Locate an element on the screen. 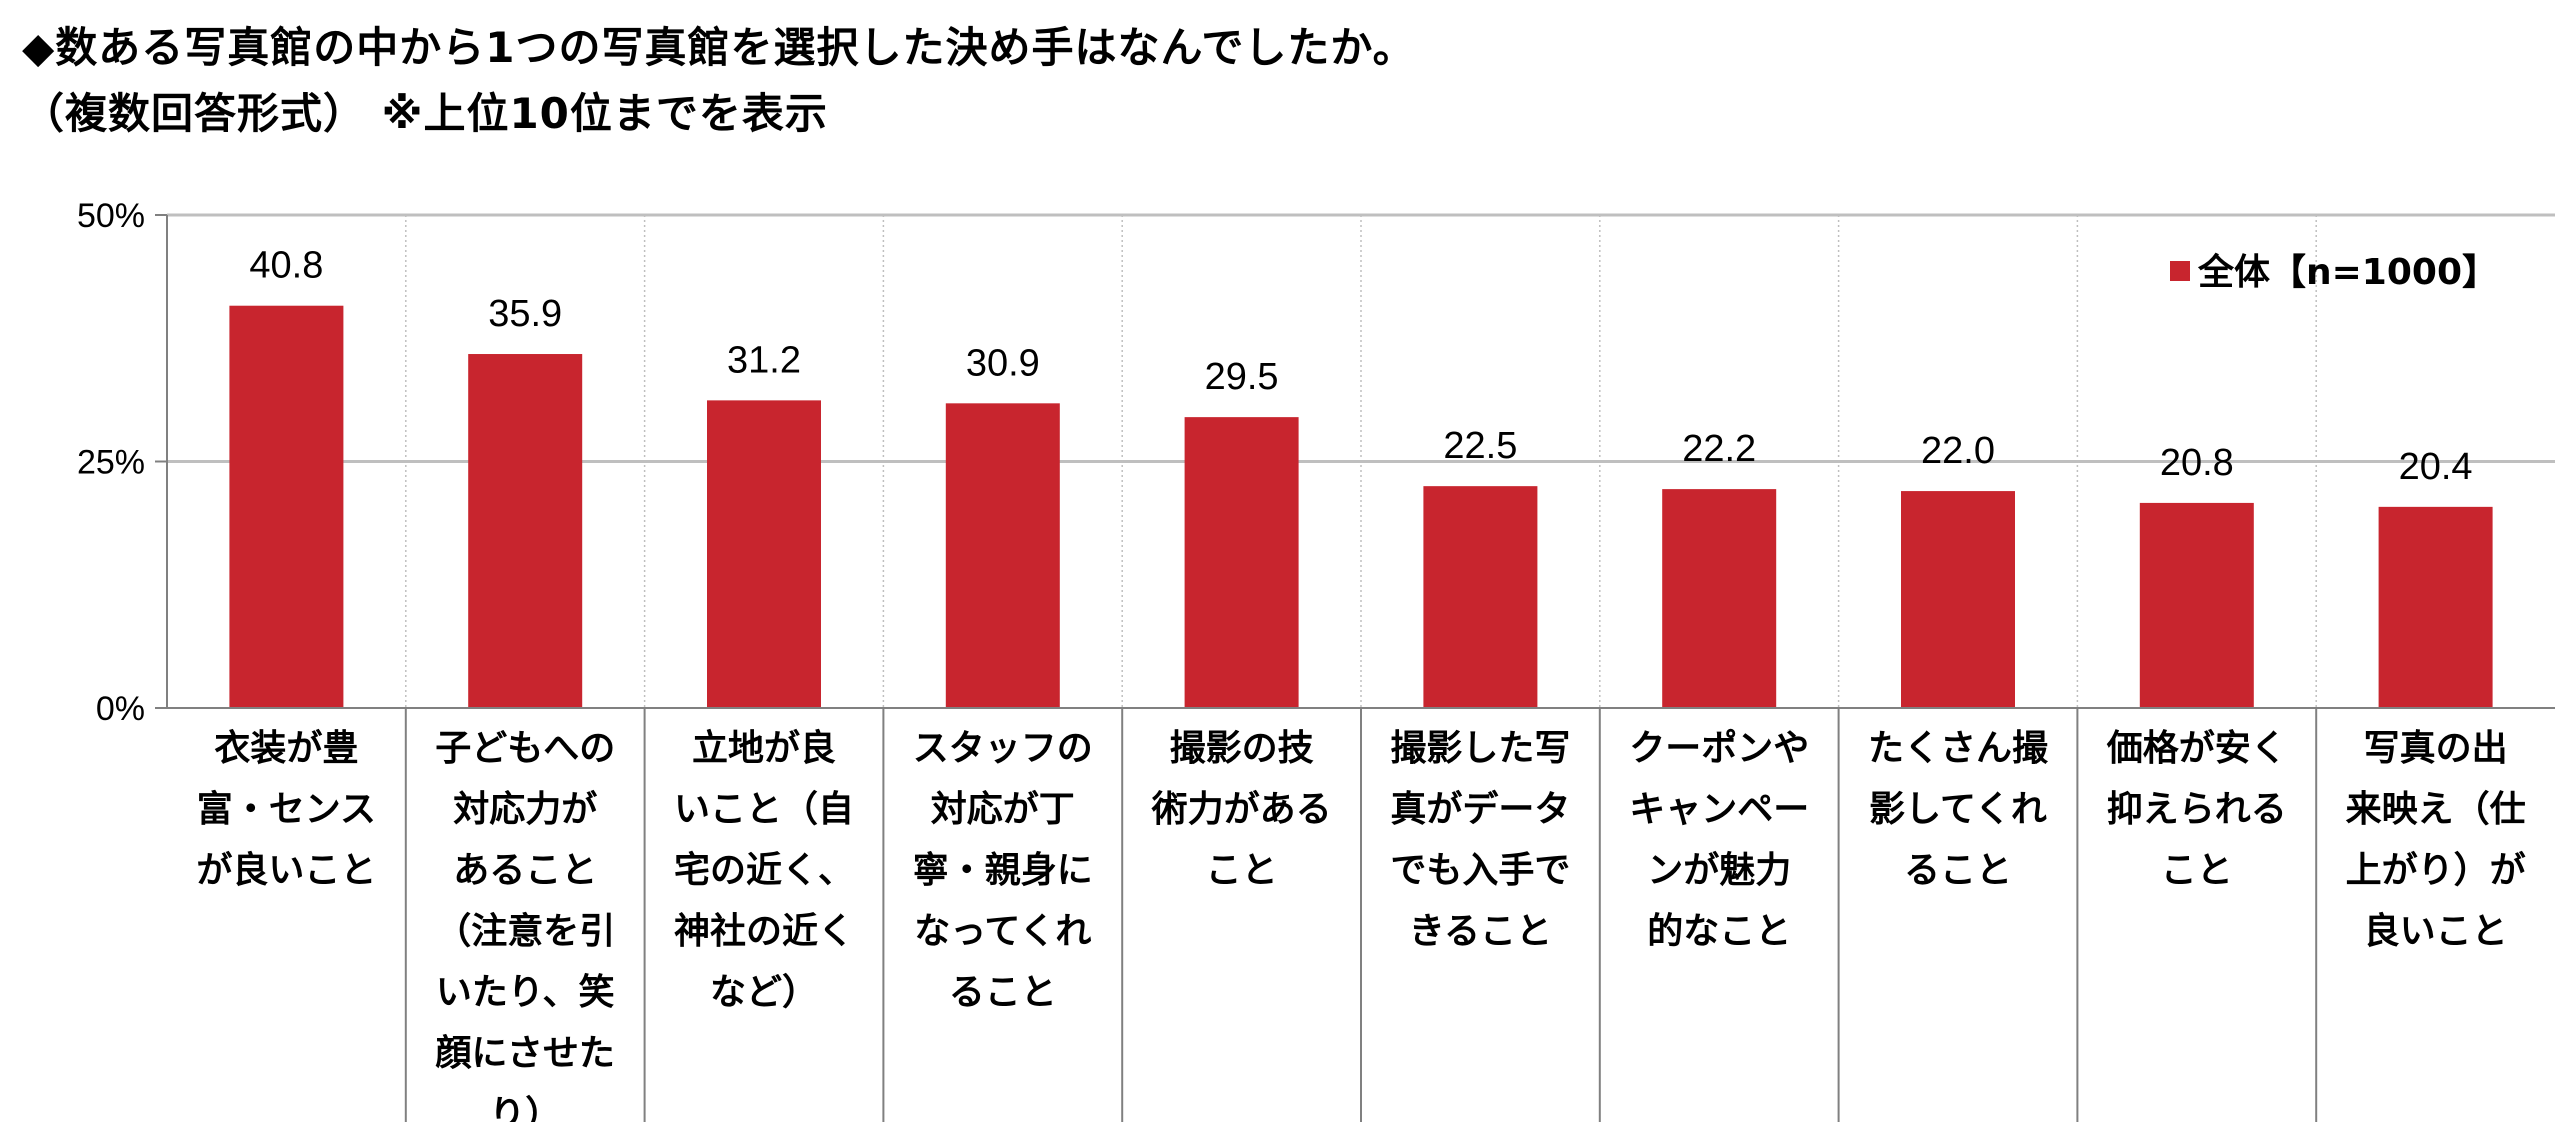 The image size is (2560, 1122). data-label: 29.5 is located at coordinates (1242, 377).